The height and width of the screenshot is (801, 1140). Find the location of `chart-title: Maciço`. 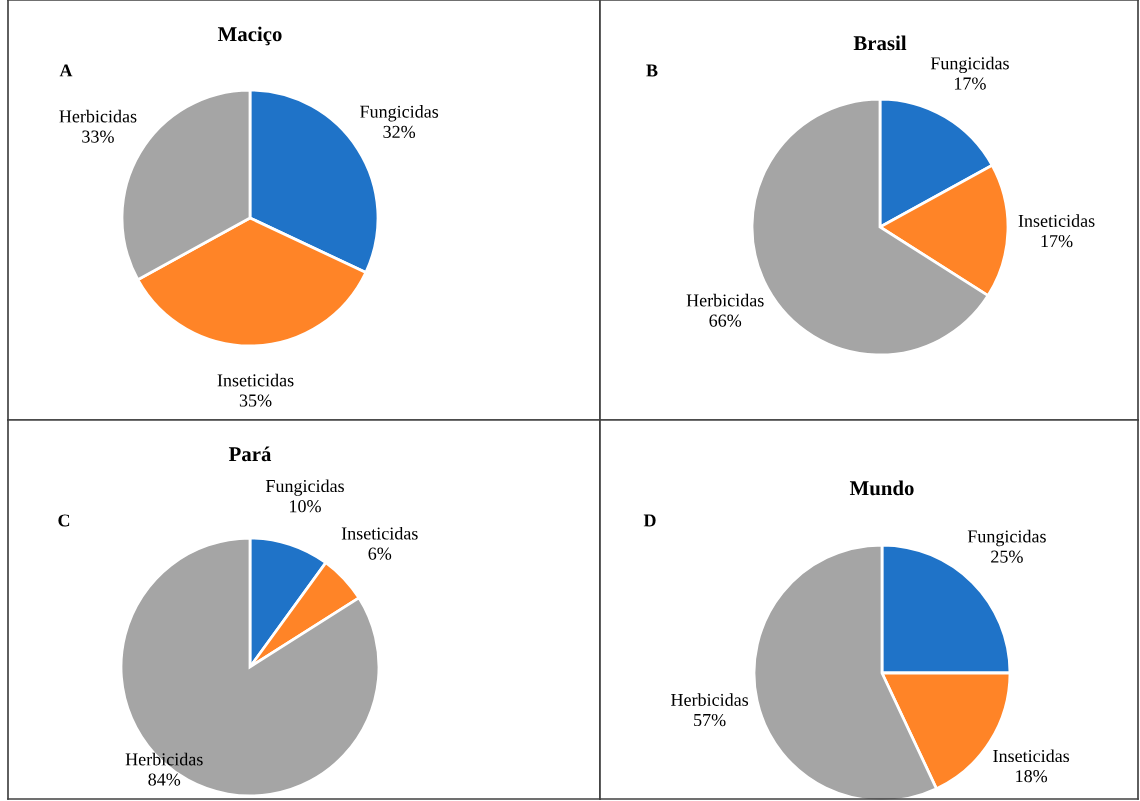

chart-title: Maciço is located at coordinates (249, 36).